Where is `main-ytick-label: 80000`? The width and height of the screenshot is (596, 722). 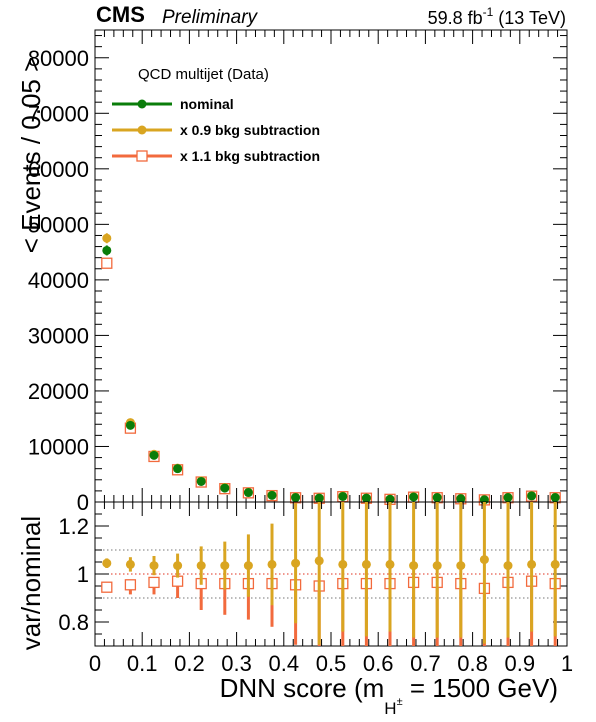 main-ytick-label: 80000 is located at coordinates (58, 58).